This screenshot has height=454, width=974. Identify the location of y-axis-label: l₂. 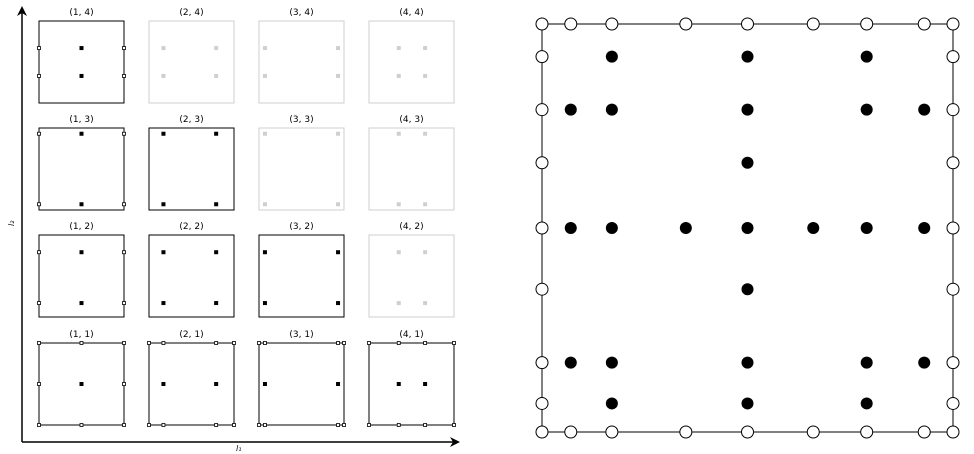
(11, 223).